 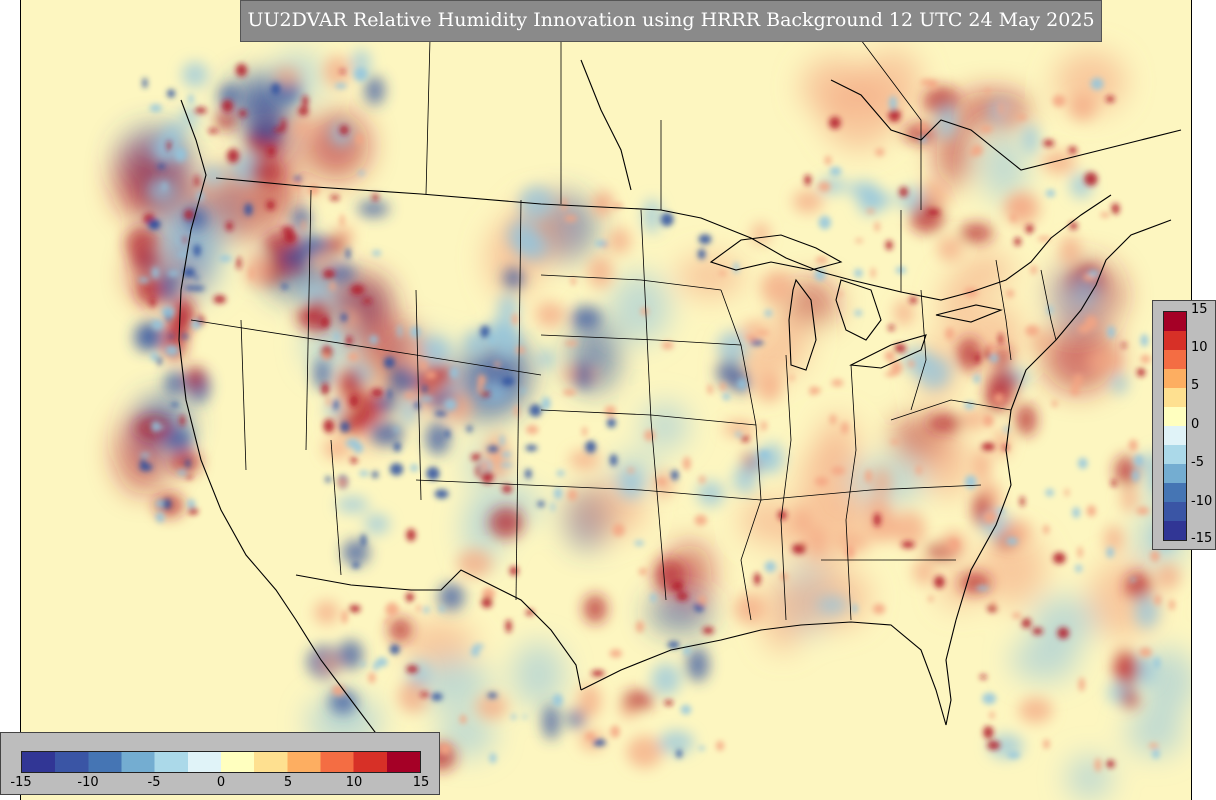 What do you see at coordinates (1184, 425) in the screenshot?
I see `colorbar-vertical: 15 10 5 0 -5 -10 -15` at bounding box center [1184, 425].